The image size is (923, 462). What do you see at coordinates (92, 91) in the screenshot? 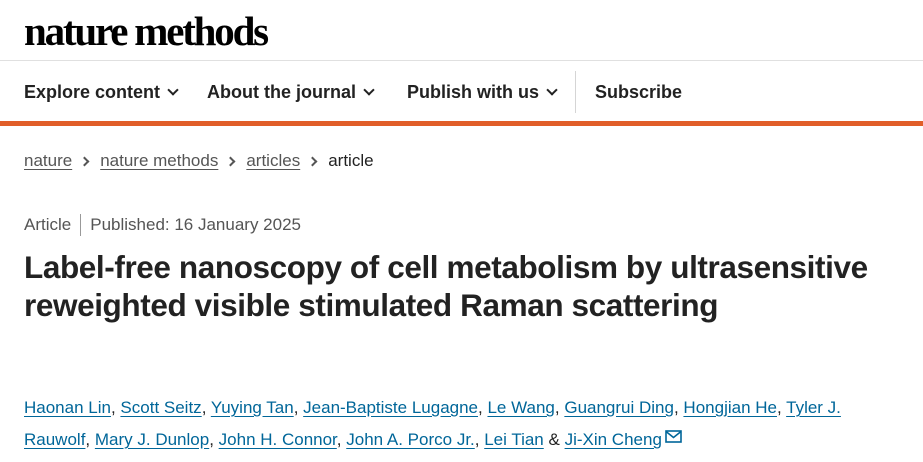
I see `nav-label: Explore content` at bounding box center [92, 91].